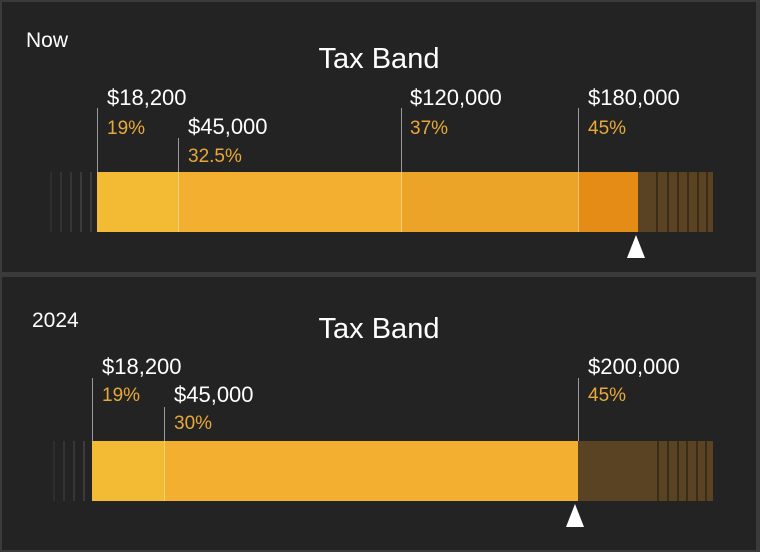  I want to click on panel-label: Now, so click(47, 40).